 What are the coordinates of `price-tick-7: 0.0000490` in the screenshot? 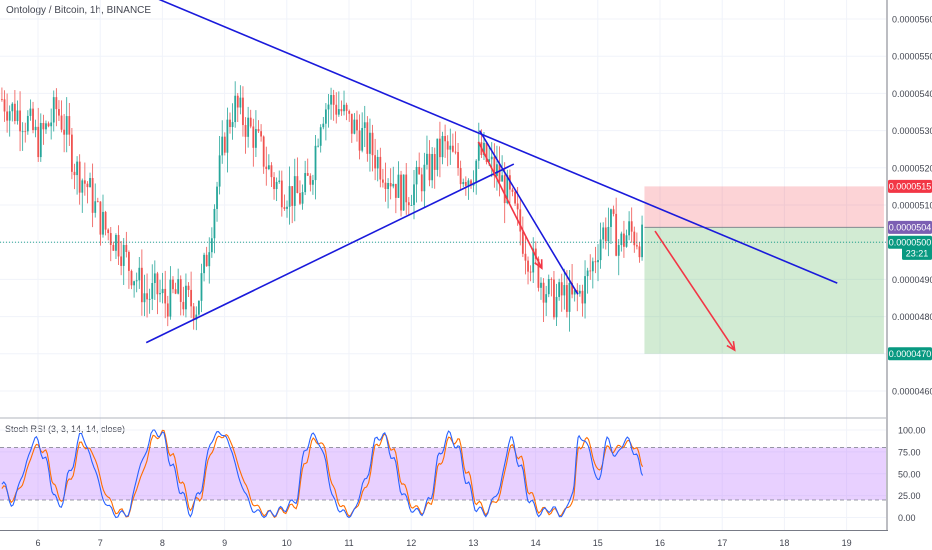 It's located at (912, 280).